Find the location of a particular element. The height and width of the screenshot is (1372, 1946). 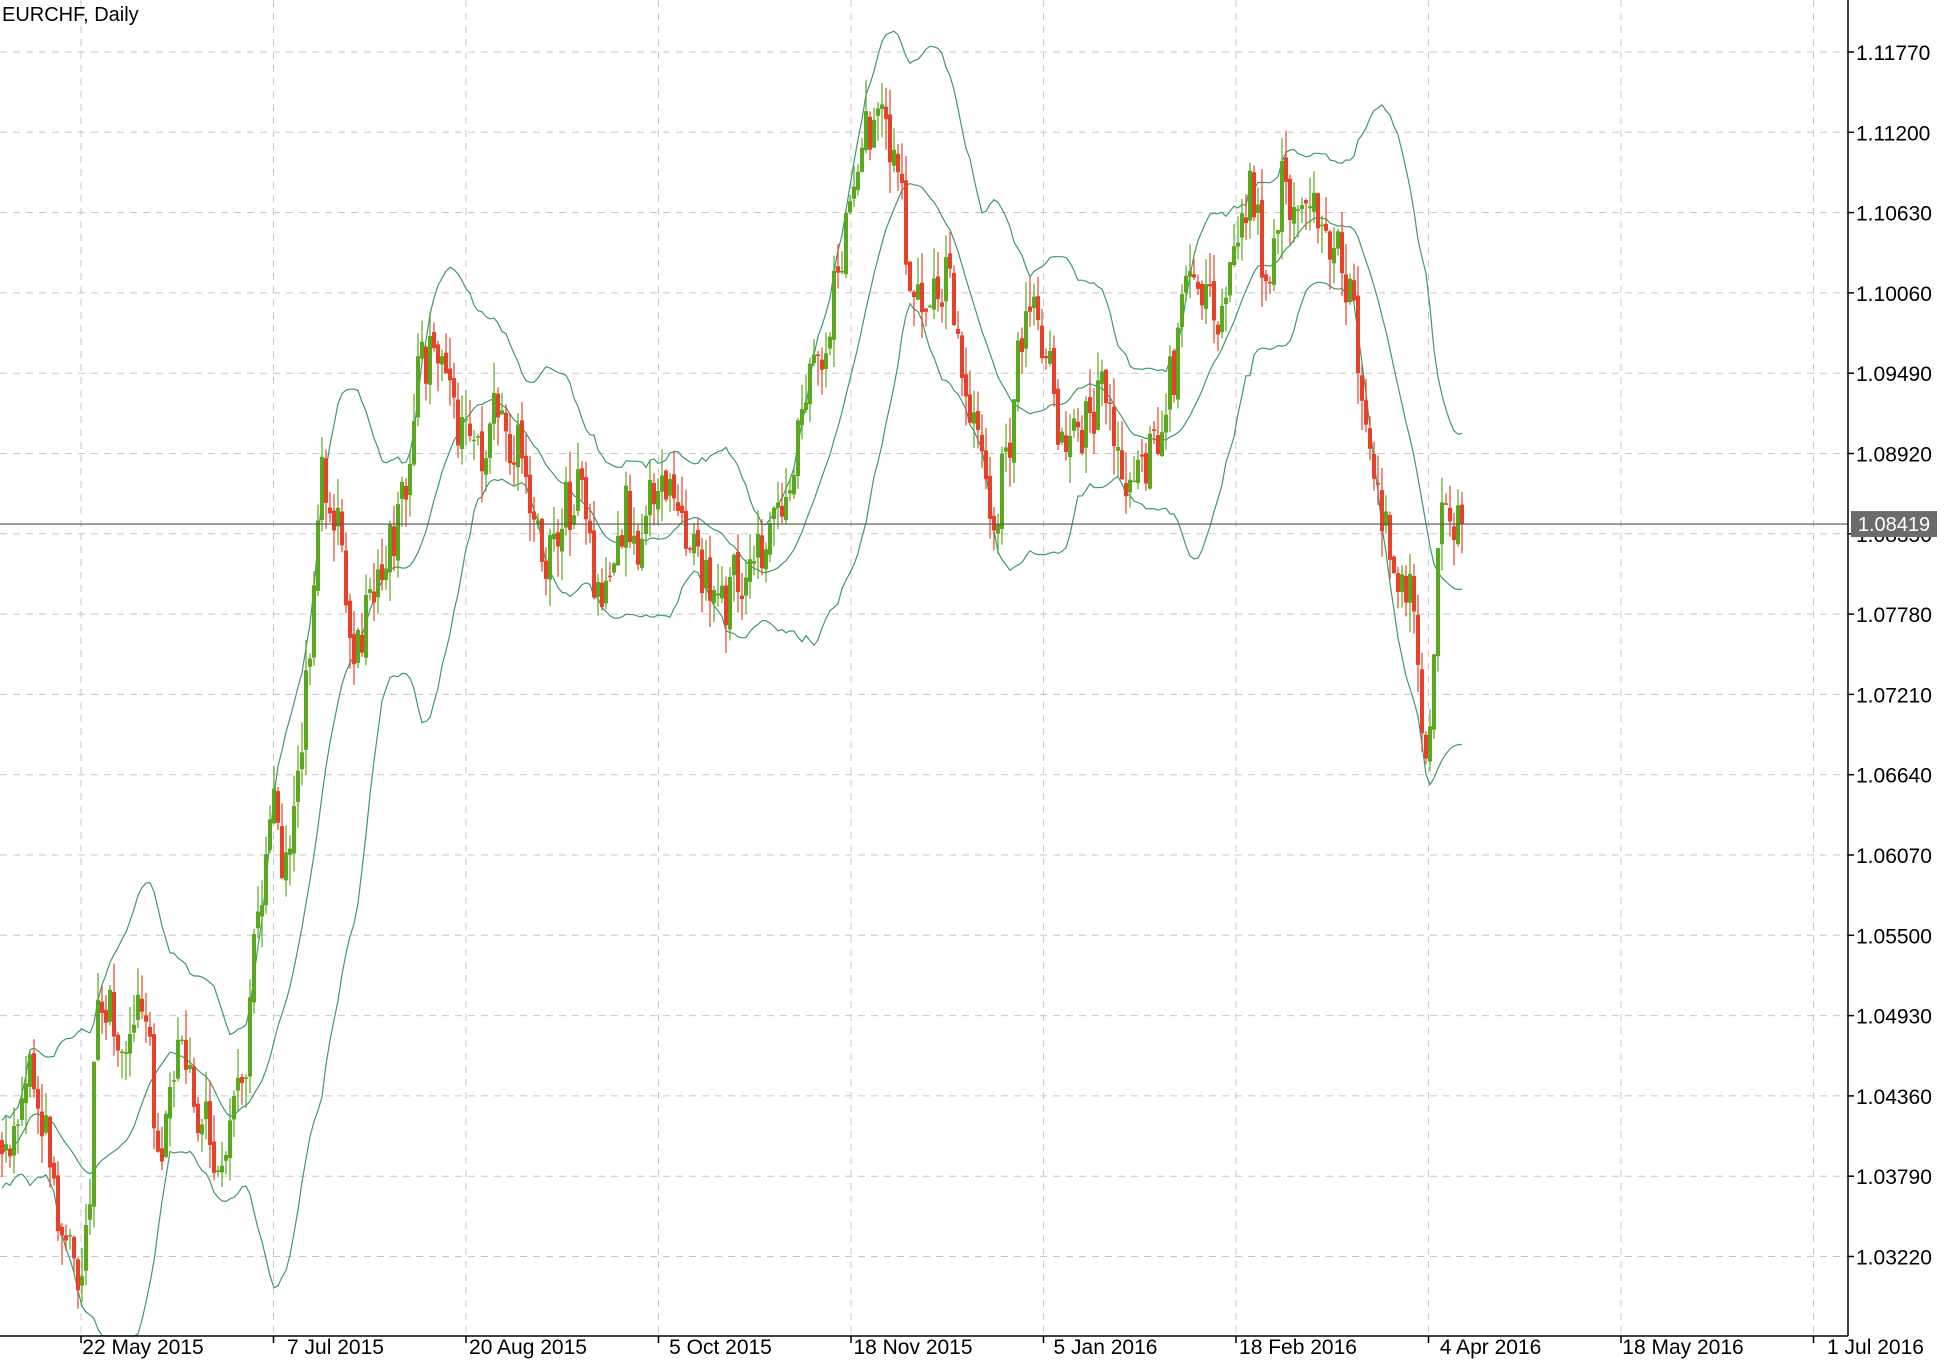

x-tick-label: 18 Feb 2016 is located at coordinates (1298, 1347).